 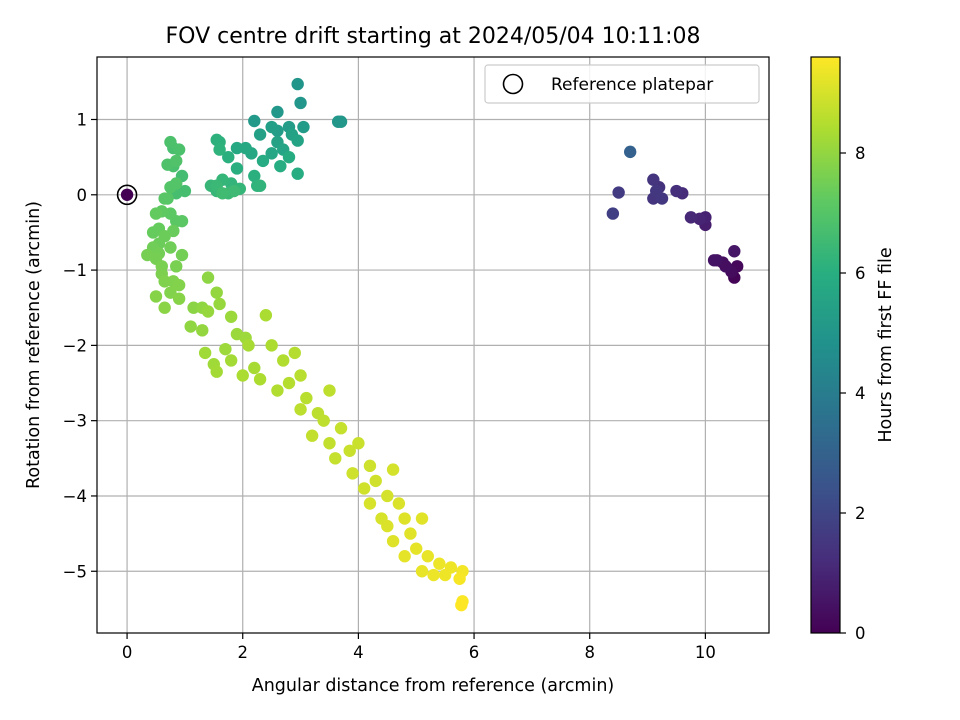 What do you see at coordinates (419, 647) in the screenshot?
I see `x-axis-ticks: 0 2 4 6 8 10` at bounding box center [419, 647].